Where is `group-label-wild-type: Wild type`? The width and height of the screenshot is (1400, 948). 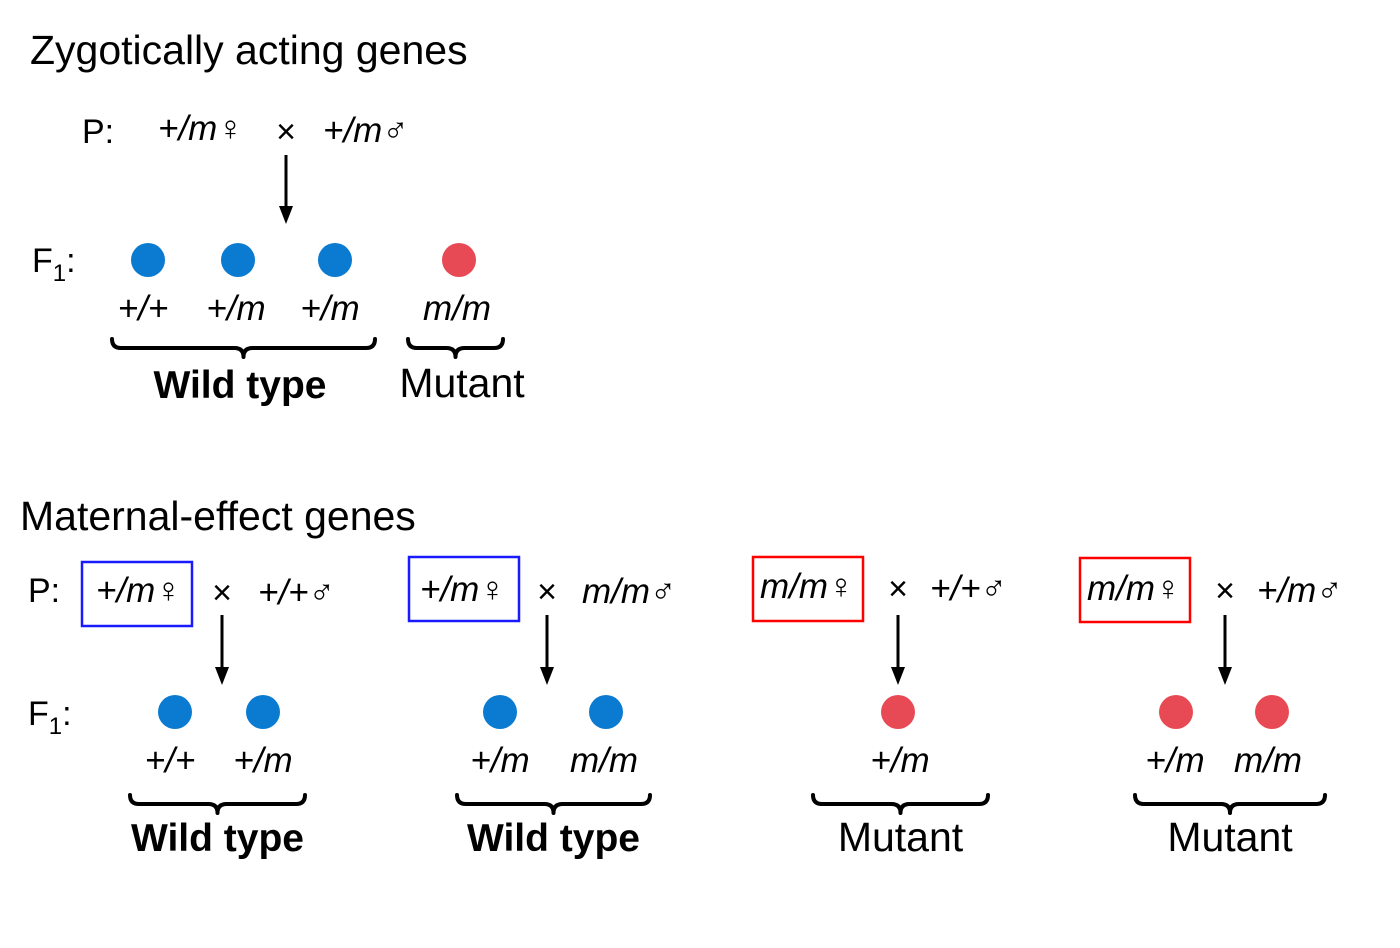
group-label-wild-type: Wild type is located at coordinates (240, 385).